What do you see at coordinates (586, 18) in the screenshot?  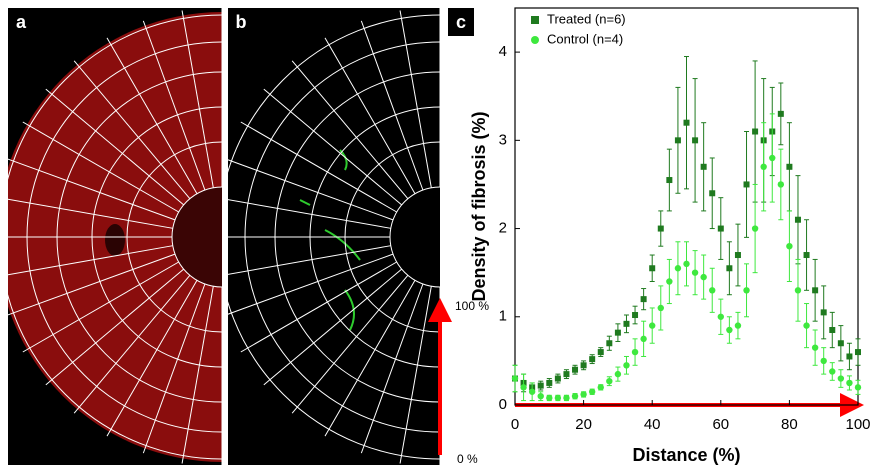 I see `legend-label: Treated (n=6)` at bounding box center [586, 18].